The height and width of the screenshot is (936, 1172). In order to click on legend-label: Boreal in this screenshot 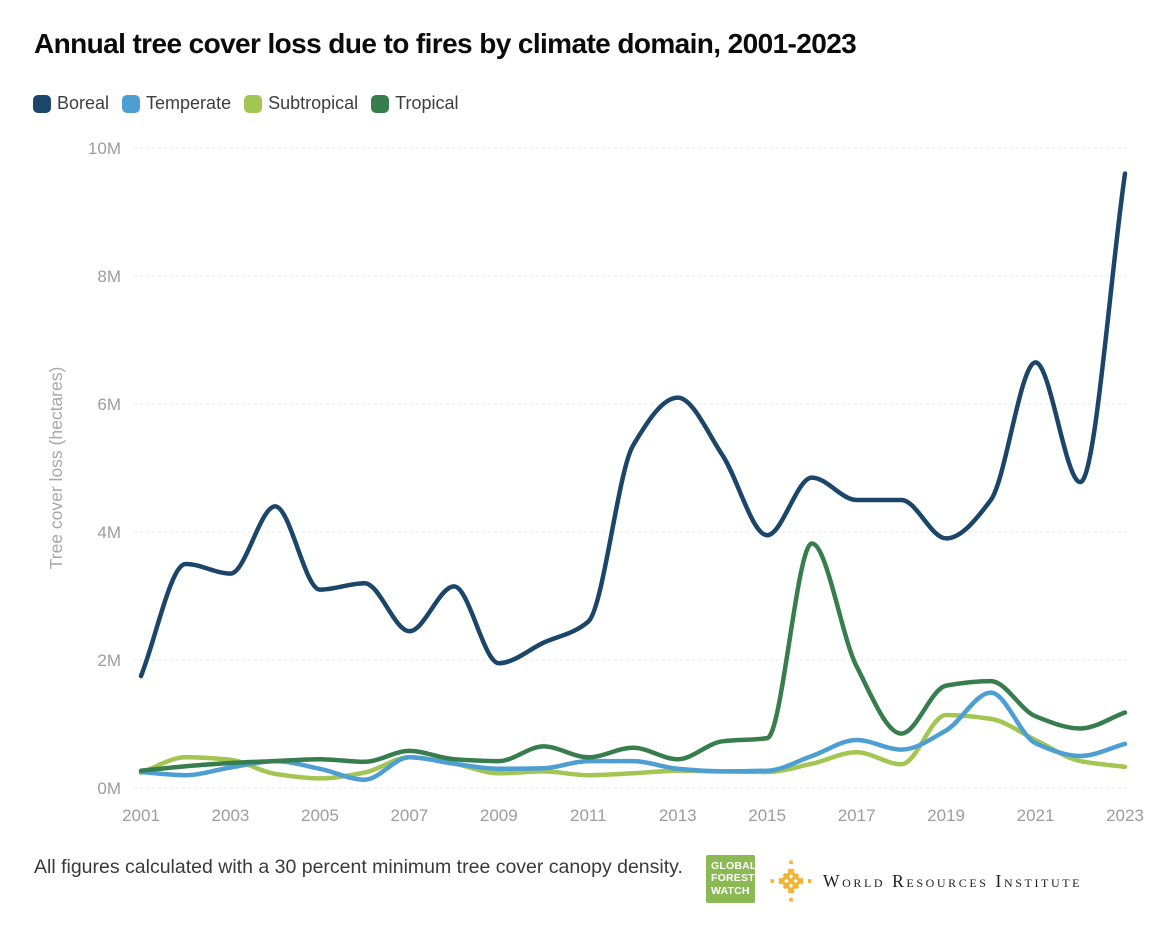, I will do `click(83, 103)`.